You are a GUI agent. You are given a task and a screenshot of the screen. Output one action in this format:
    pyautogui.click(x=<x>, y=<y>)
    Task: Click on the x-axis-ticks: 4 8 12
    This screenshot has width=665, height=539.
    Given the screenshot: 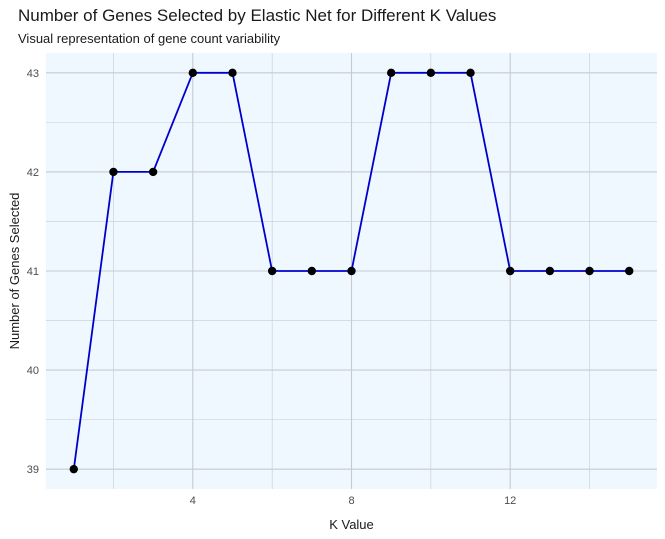 What is the action you would take?
    pyautogui.click(x=353, y=501)
    